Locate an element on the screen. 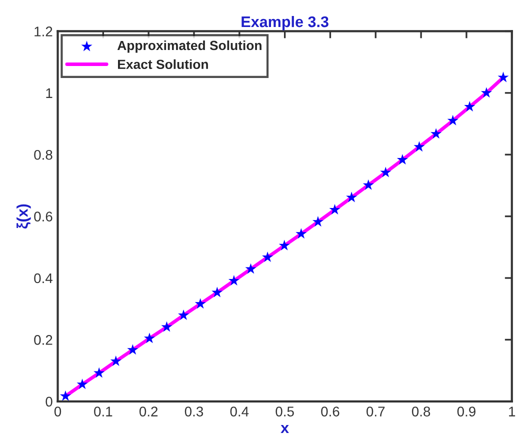  x-tick-label: 0.9 is located at coordinates (466, 411).